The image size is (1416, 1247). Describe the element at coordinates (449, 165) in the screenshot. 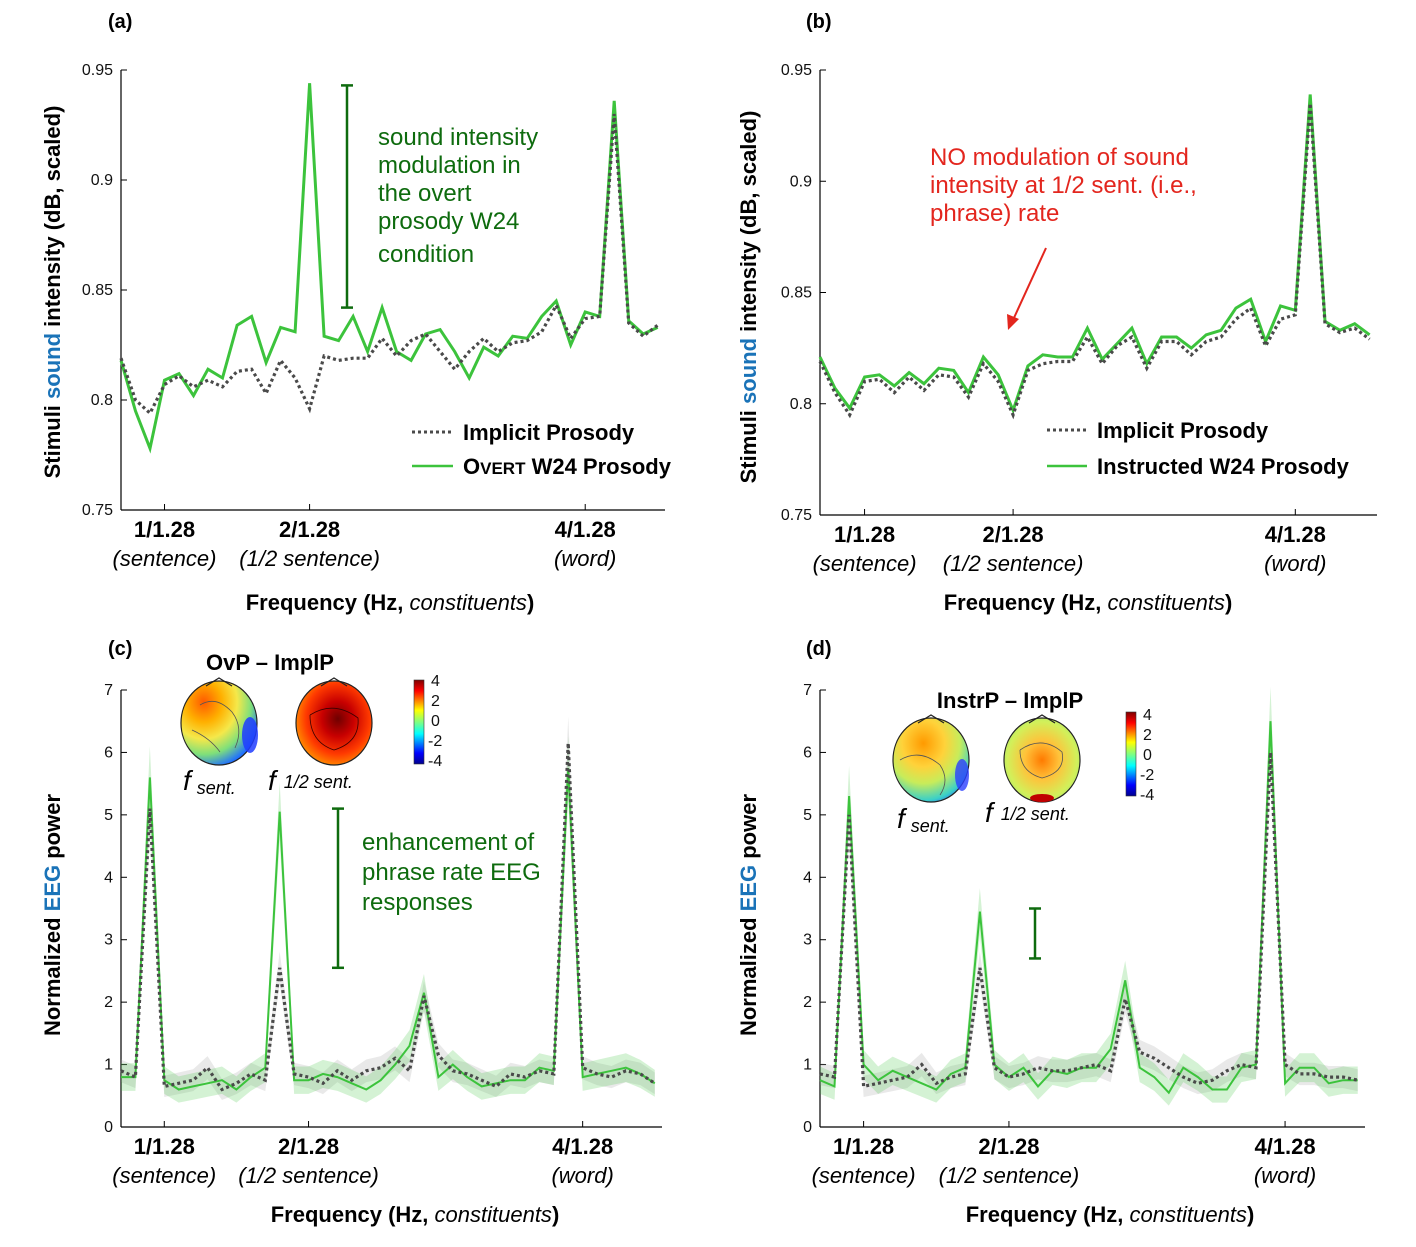

I see `annotation-line: modulation in` at that location.